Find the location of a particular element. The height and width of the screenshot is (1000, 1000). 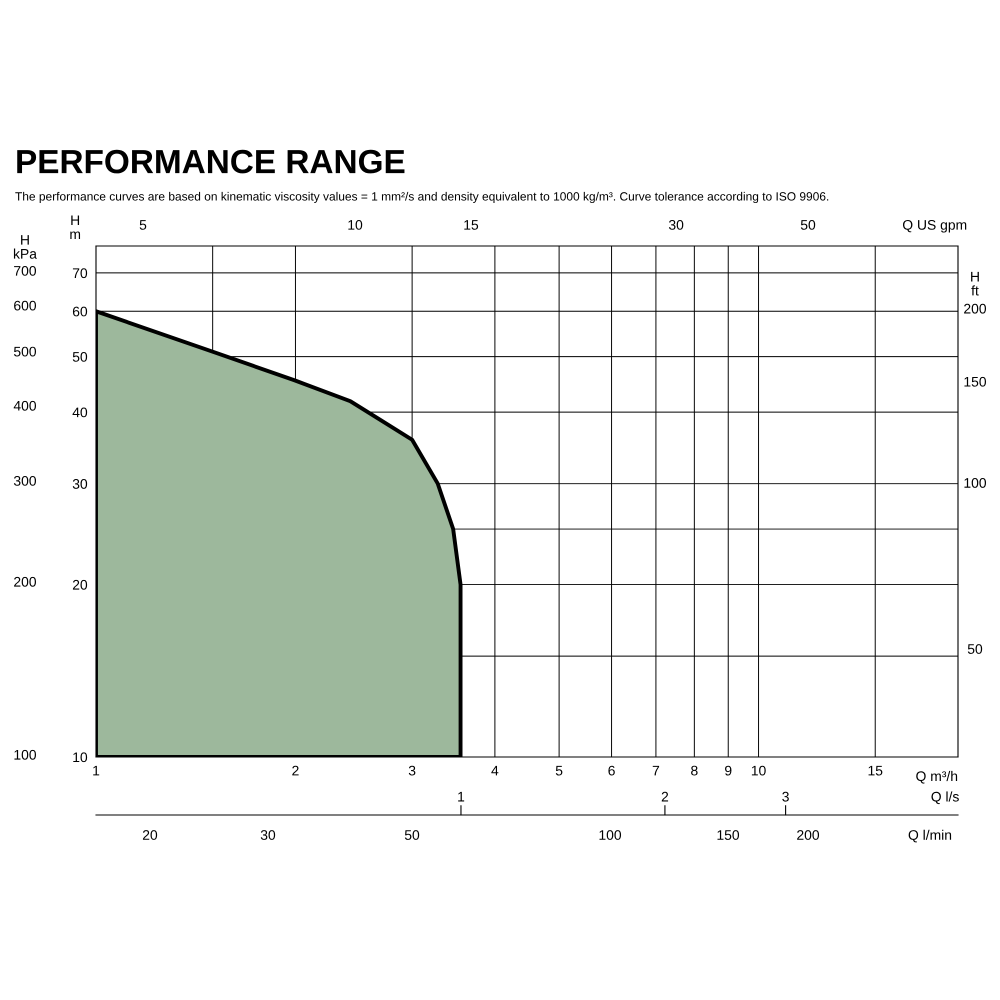

x-tick-label: 15 is located at coordinates (875, 771).